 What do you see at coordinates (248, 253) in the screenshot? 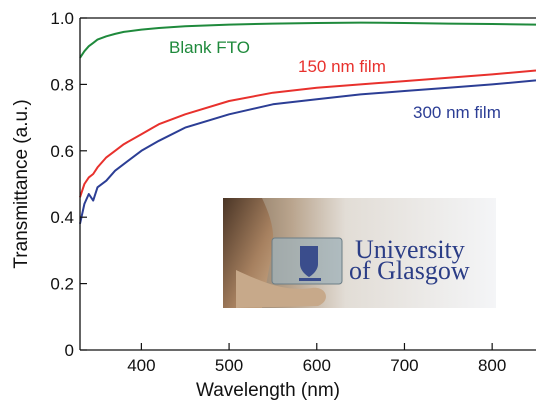
I see `finger-shape` at bounding box center [248, 253].